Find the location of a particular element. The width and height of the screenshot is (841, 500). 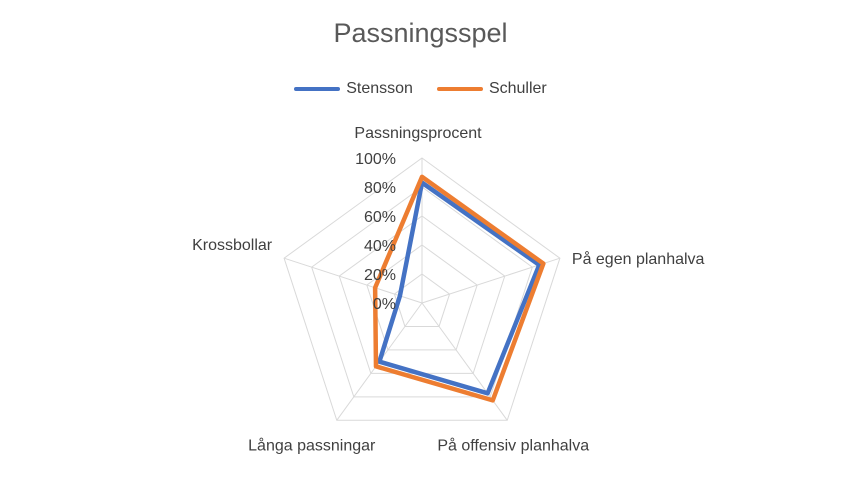

legend-item-series-1: Stensson is located at coordinates (353, 89).